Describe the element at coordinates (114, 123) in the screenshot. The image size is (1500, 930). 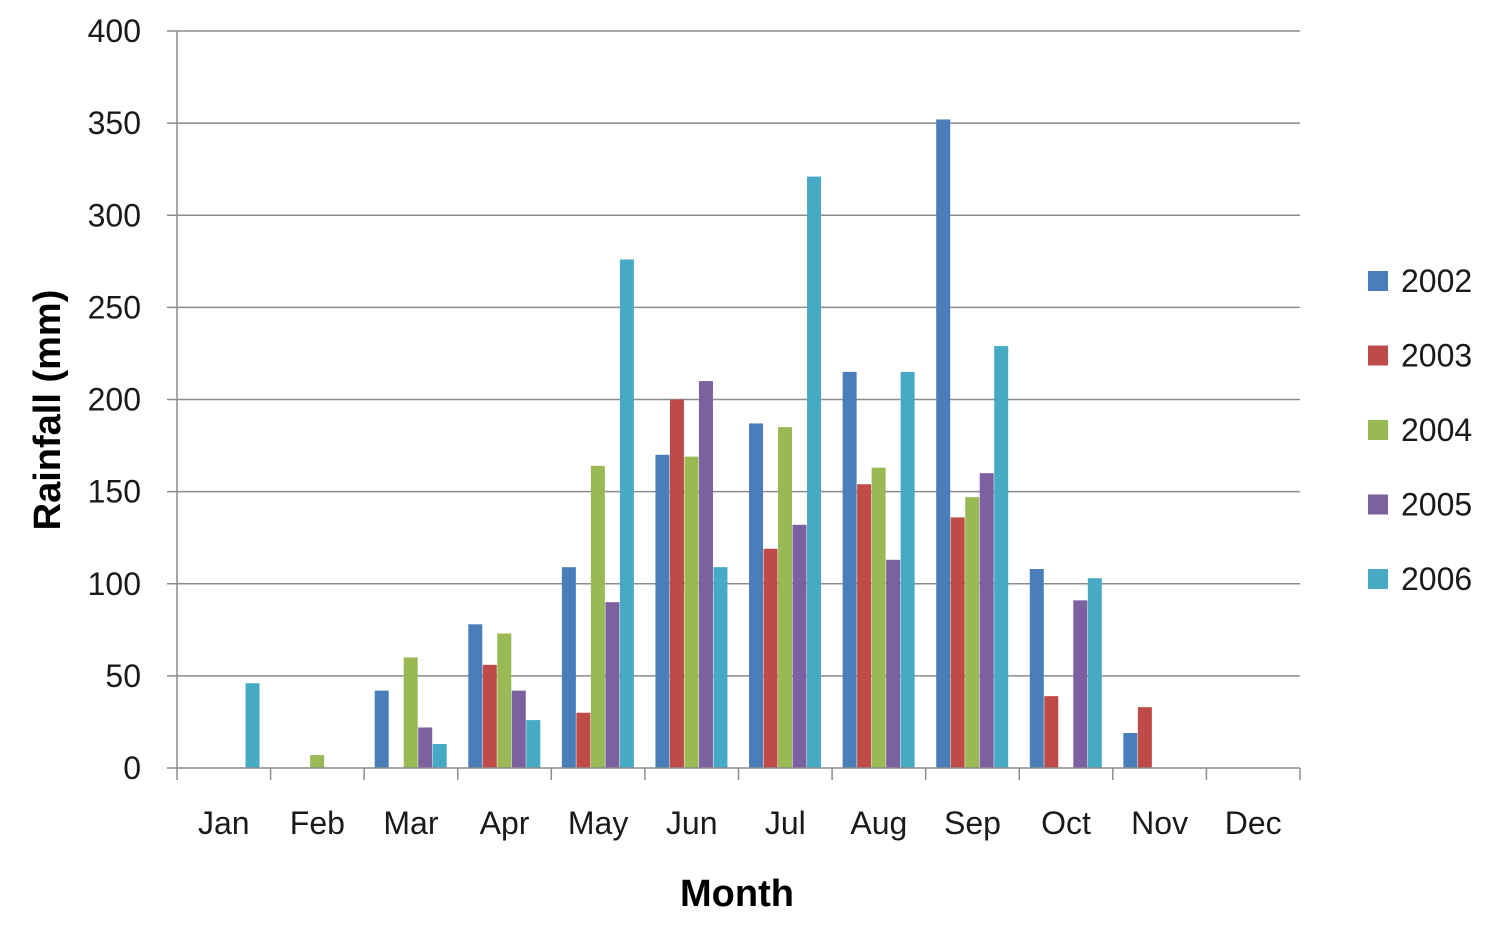
I see `y-tick-label: 350` at that location.